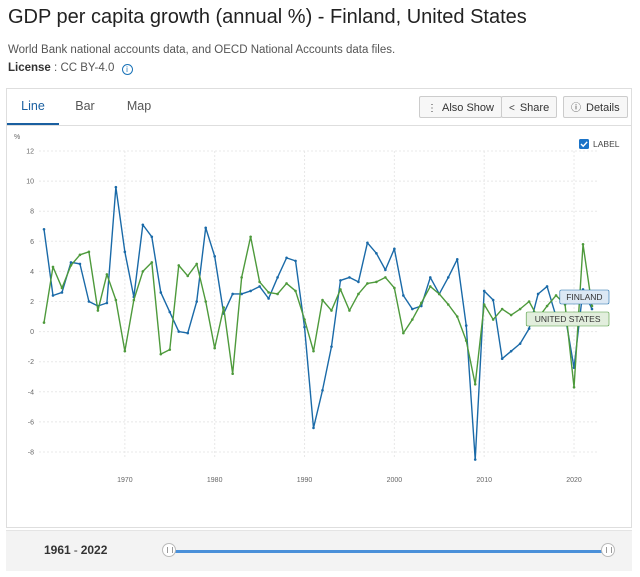 This screenshot has width=640, height=577. I want to click on label-checkbox, so click(584, 144).